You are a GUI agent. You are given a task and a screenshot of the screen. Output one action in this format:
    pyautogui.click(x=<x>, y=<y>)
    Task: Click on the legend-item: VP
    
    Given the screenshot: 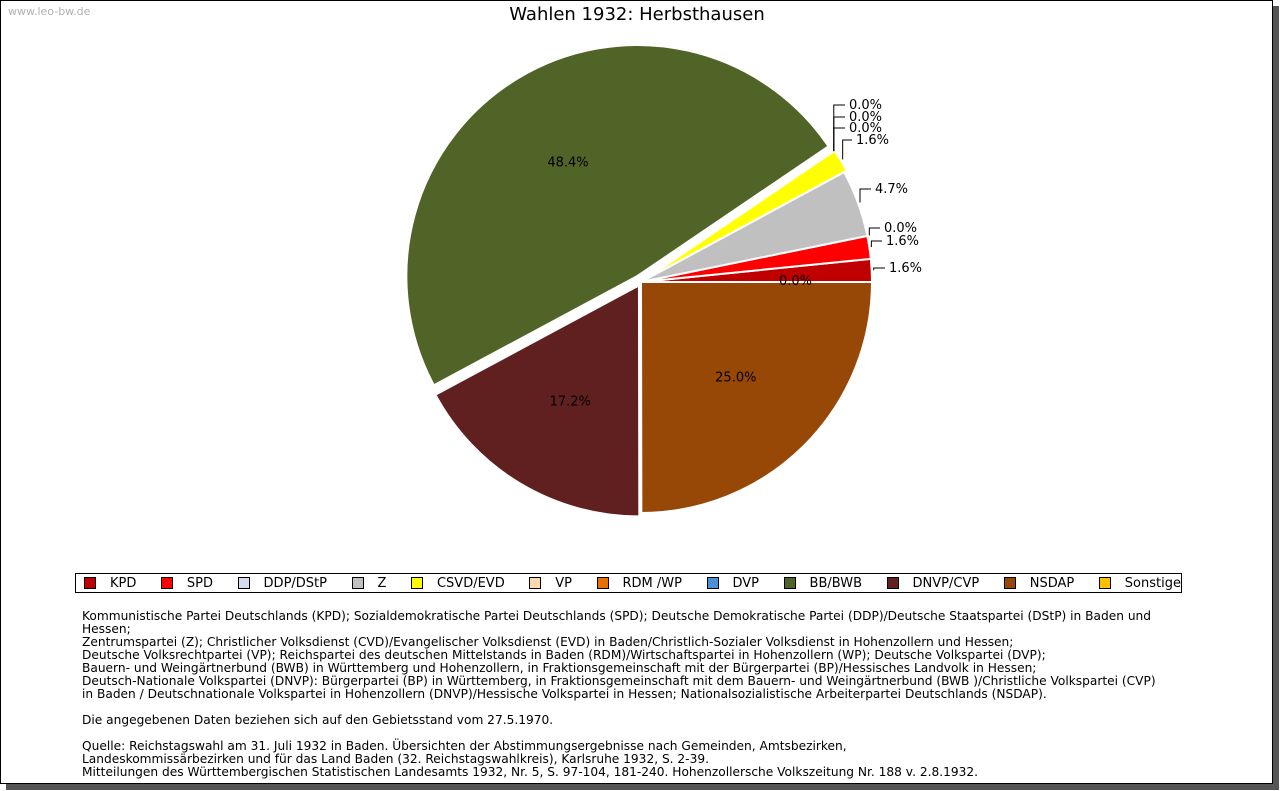 What is the action you would take?
    pyautogui.click(x=550, y=583)
    